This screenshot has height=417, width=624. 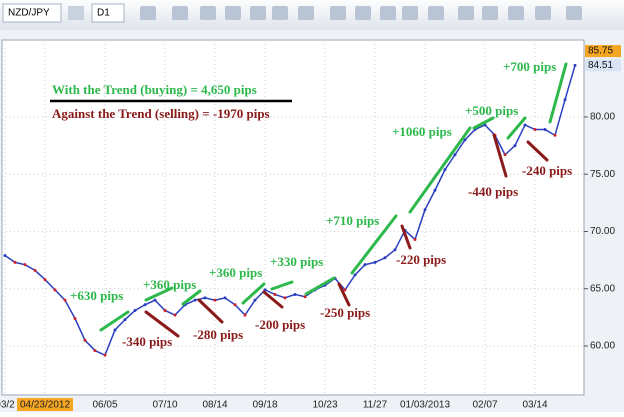 I want to click on annotation: -280 pips, so click(x=218, y=334).